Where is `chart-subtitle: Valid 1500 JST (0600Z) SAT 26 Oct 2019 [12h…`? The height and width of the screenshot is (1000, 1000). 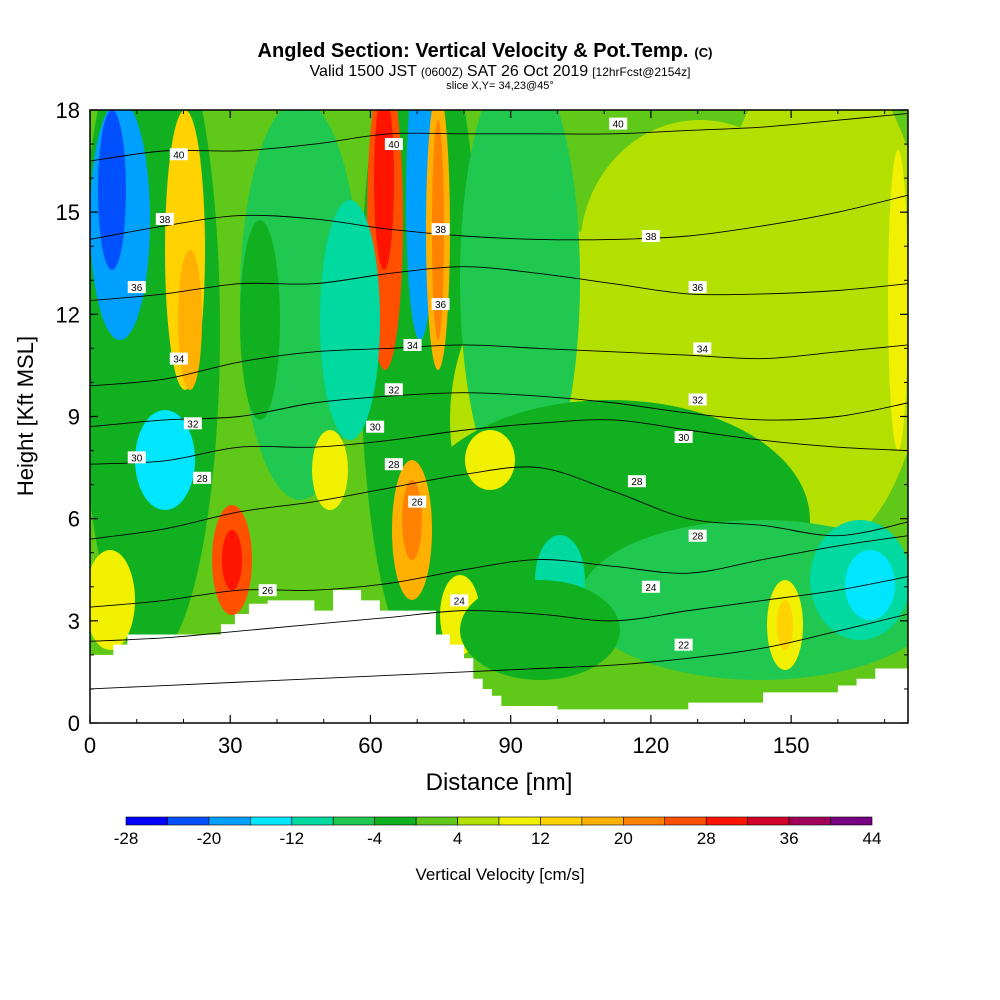
chart-subtitle: Valid 1500 JST (0600Z) SAT 26 Oct 2019 [12h… is located at coordinates (500, 71).